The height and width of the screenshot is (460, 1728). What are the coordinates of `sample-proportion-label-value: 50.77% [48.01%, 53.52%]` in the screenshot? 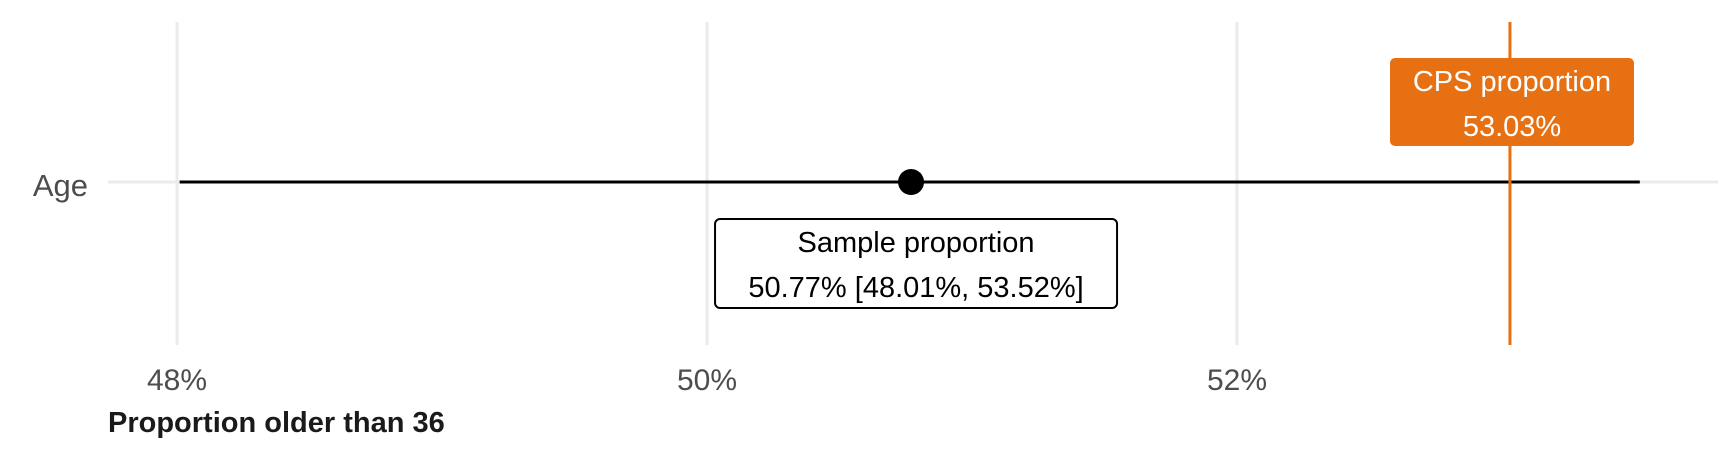 It's located at (915, 288).